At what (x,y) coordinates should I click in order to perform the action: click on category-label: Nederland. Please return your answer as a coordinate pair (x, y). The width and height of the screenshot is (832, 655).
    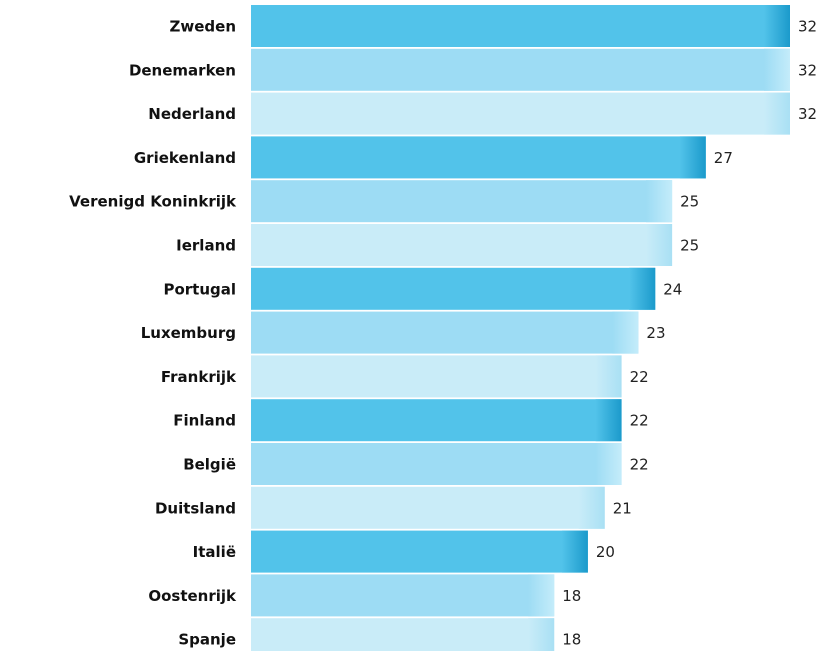
    Looking at the image, I should click on (192, 114).